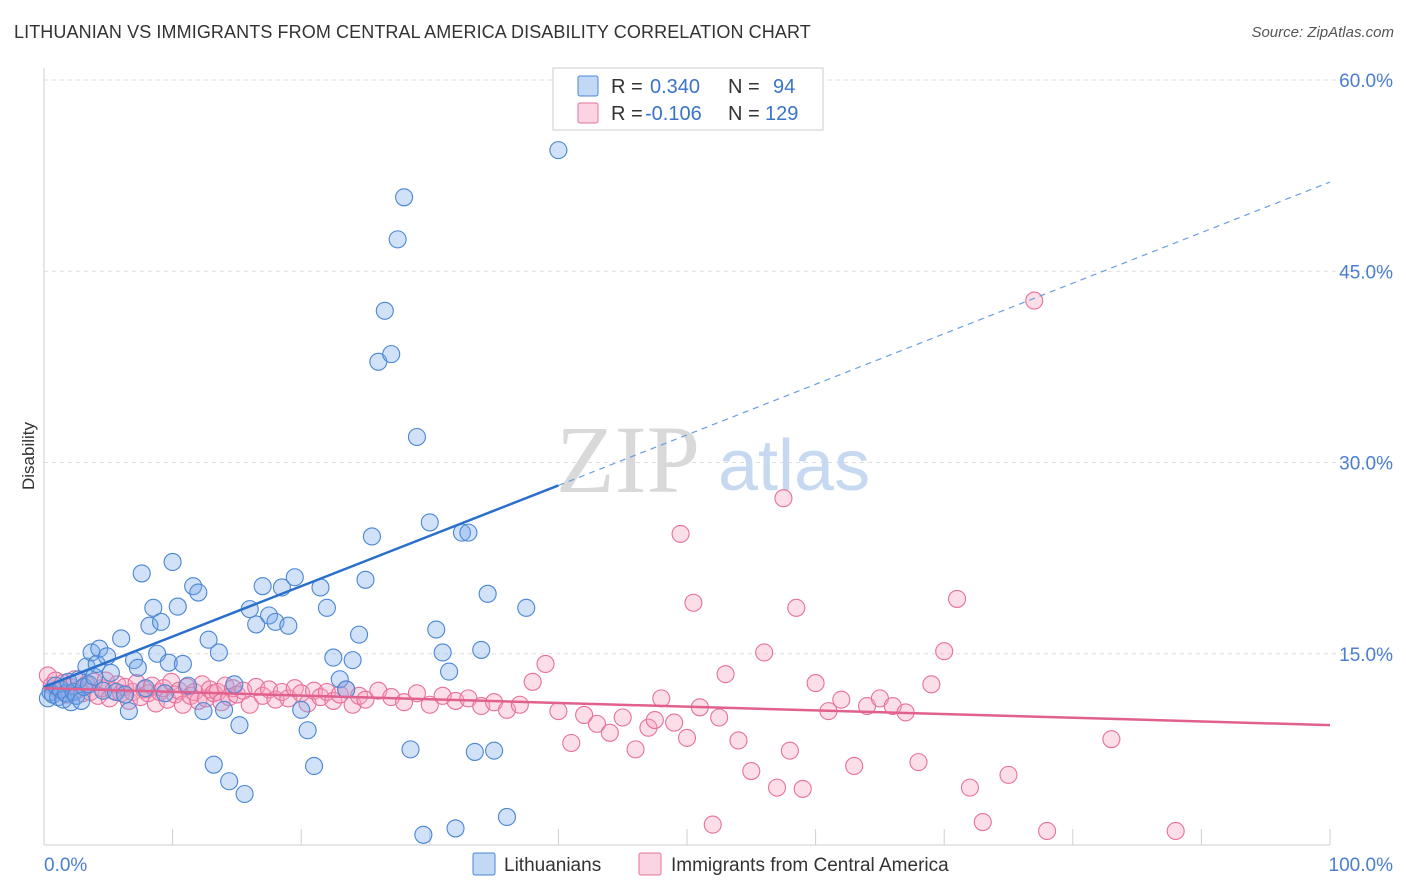 This screenshot has width=1406, height=892. Describe the element at coordinates (627, 87) in the screenshot. I see `legend-r-label-1: R =` at that location.